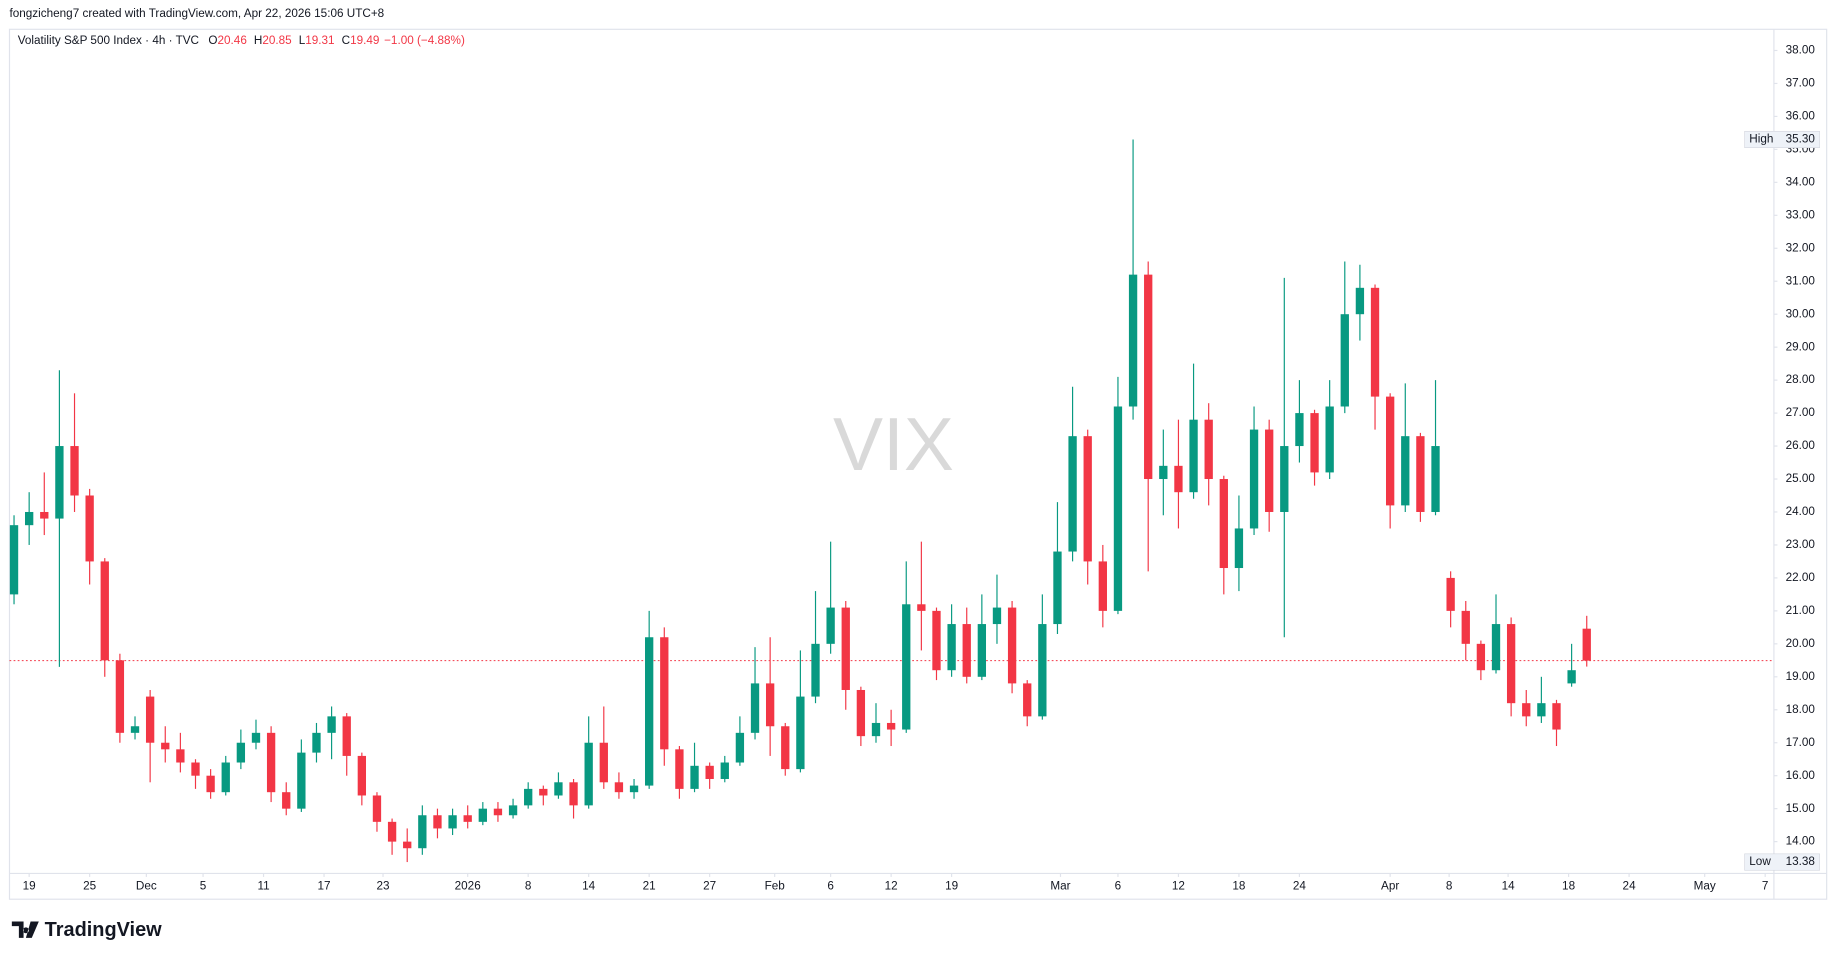  I want to click on legend-key: C, so click(346, 40).